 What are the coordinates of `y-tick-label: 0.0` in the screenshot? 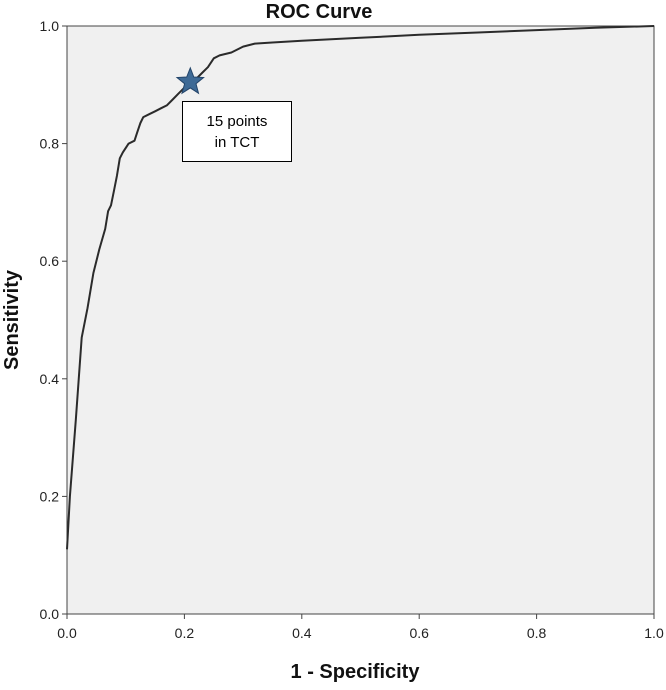 It's located at (50, 614).